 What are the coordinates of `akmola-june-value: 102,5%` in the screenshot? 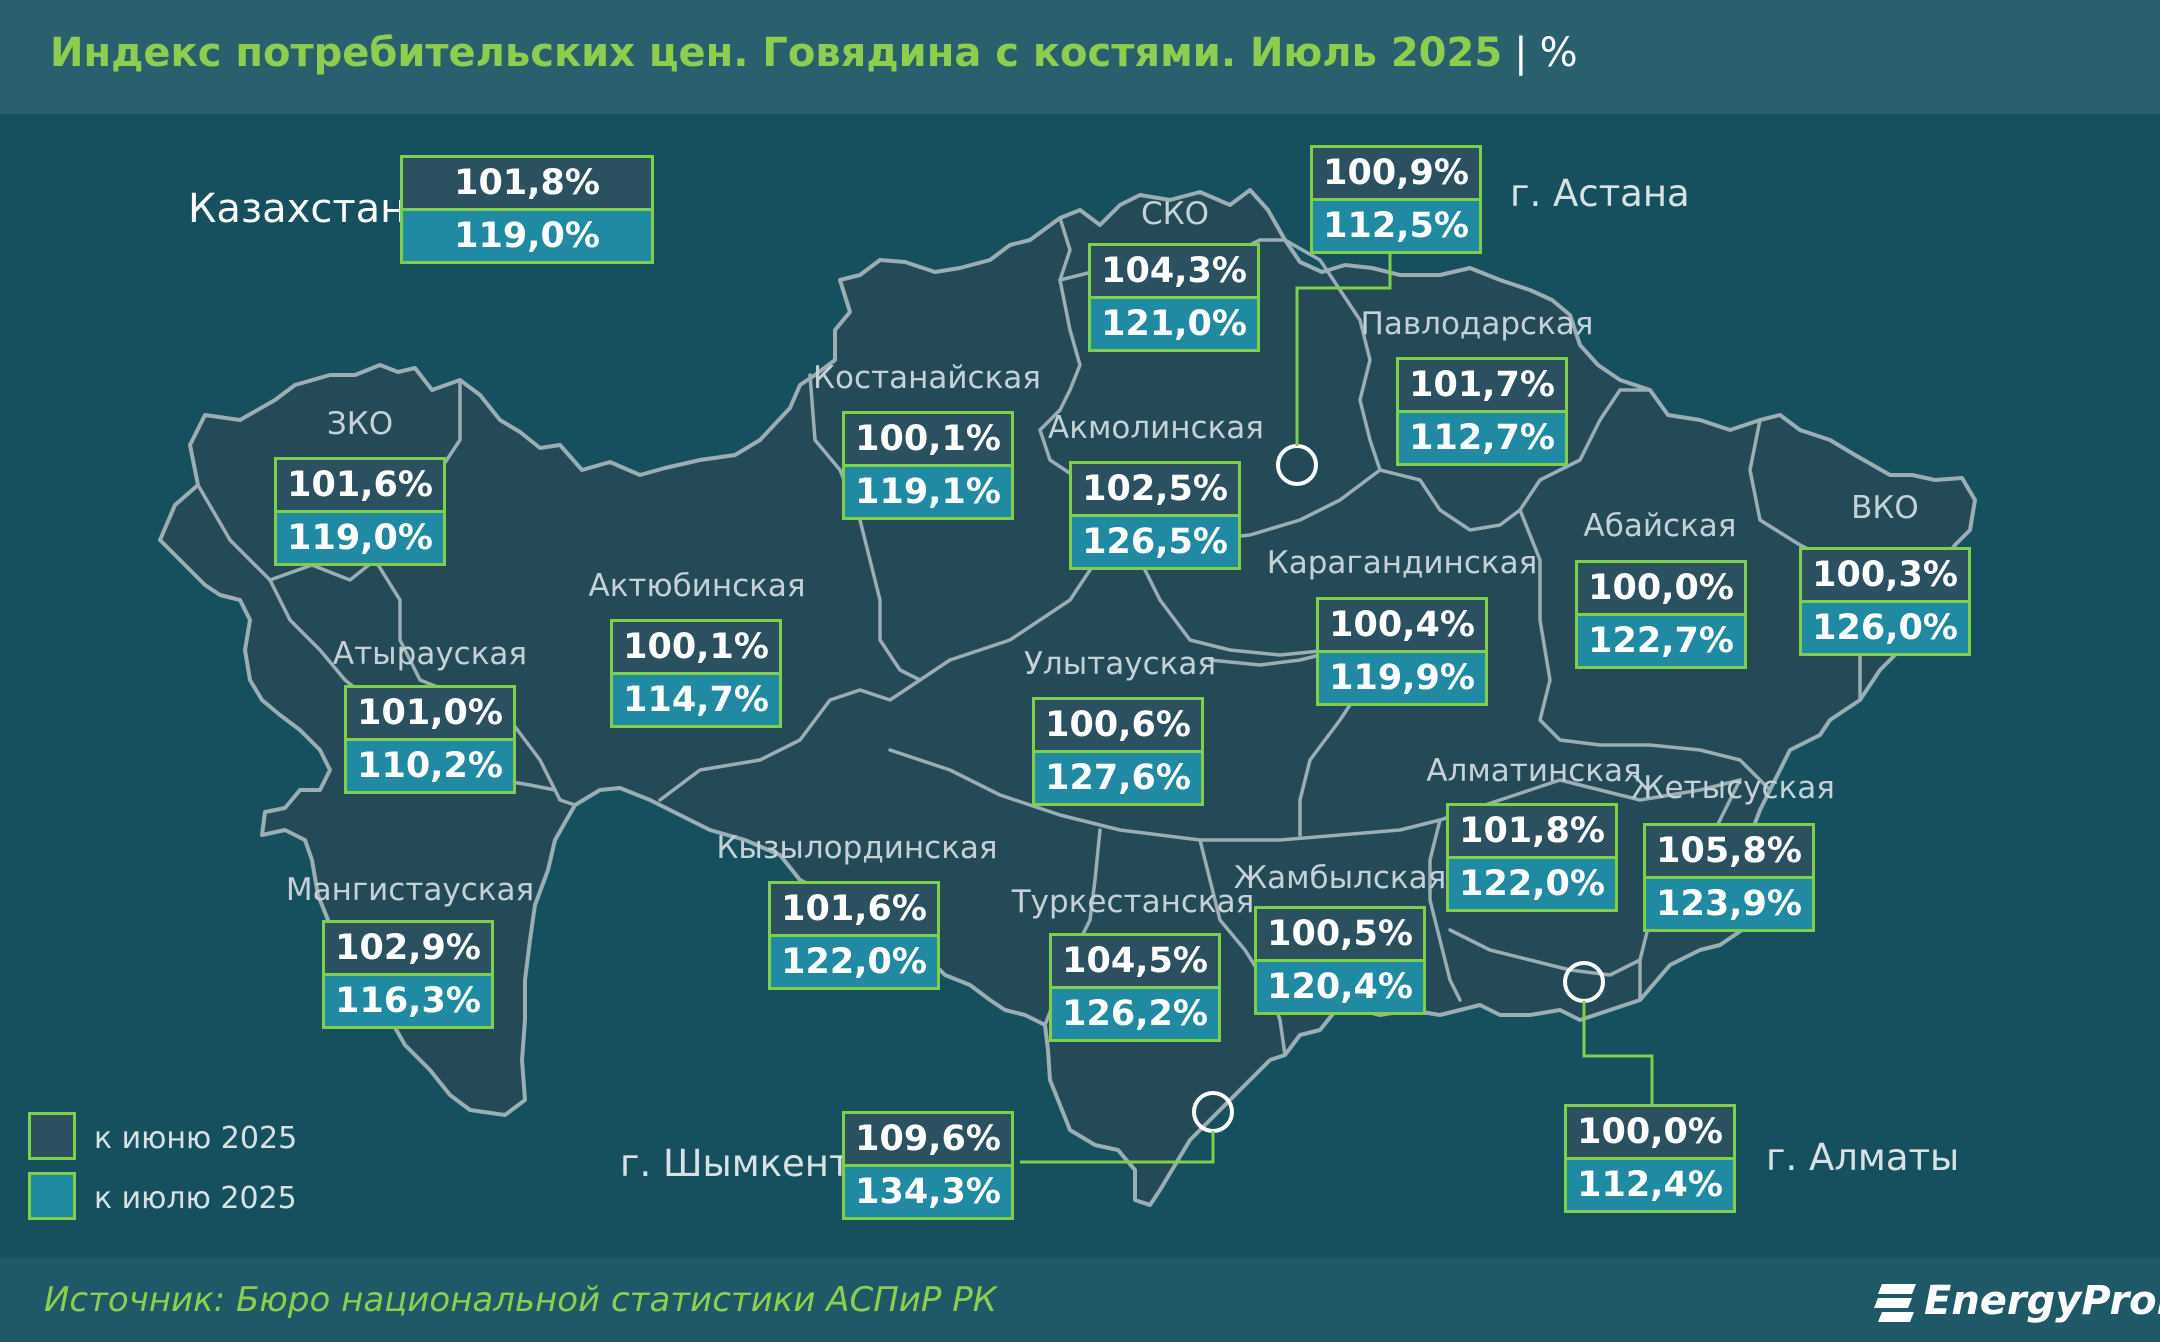 It's located at (1155, 490).